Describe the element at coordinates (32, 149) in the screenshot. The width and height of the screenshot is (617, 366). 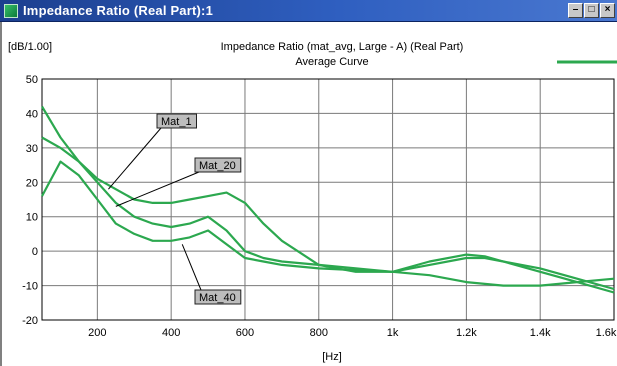
I see `y-tick-label: 30` at that location.